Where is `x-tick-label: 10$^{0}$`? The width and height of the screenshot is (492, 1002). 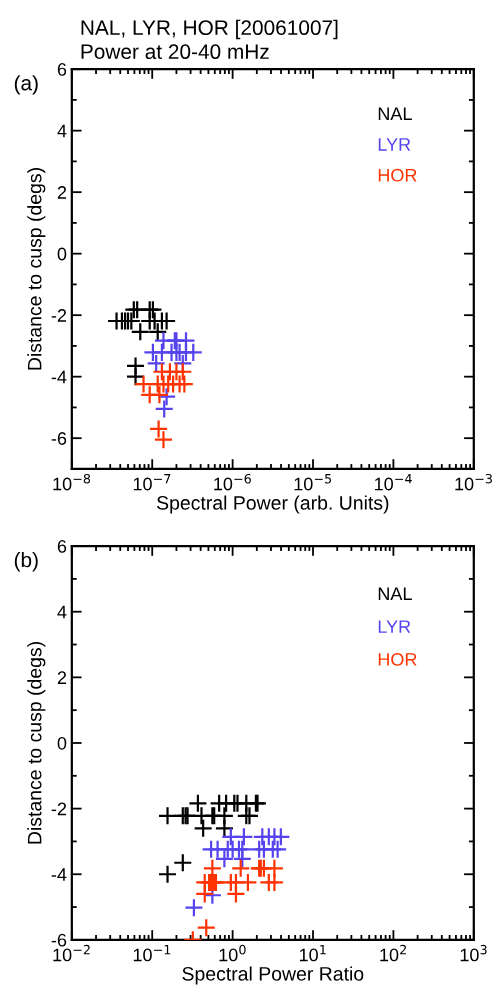
x-tick-label: 10$^{0}$ is located at coordinates (232, 953).